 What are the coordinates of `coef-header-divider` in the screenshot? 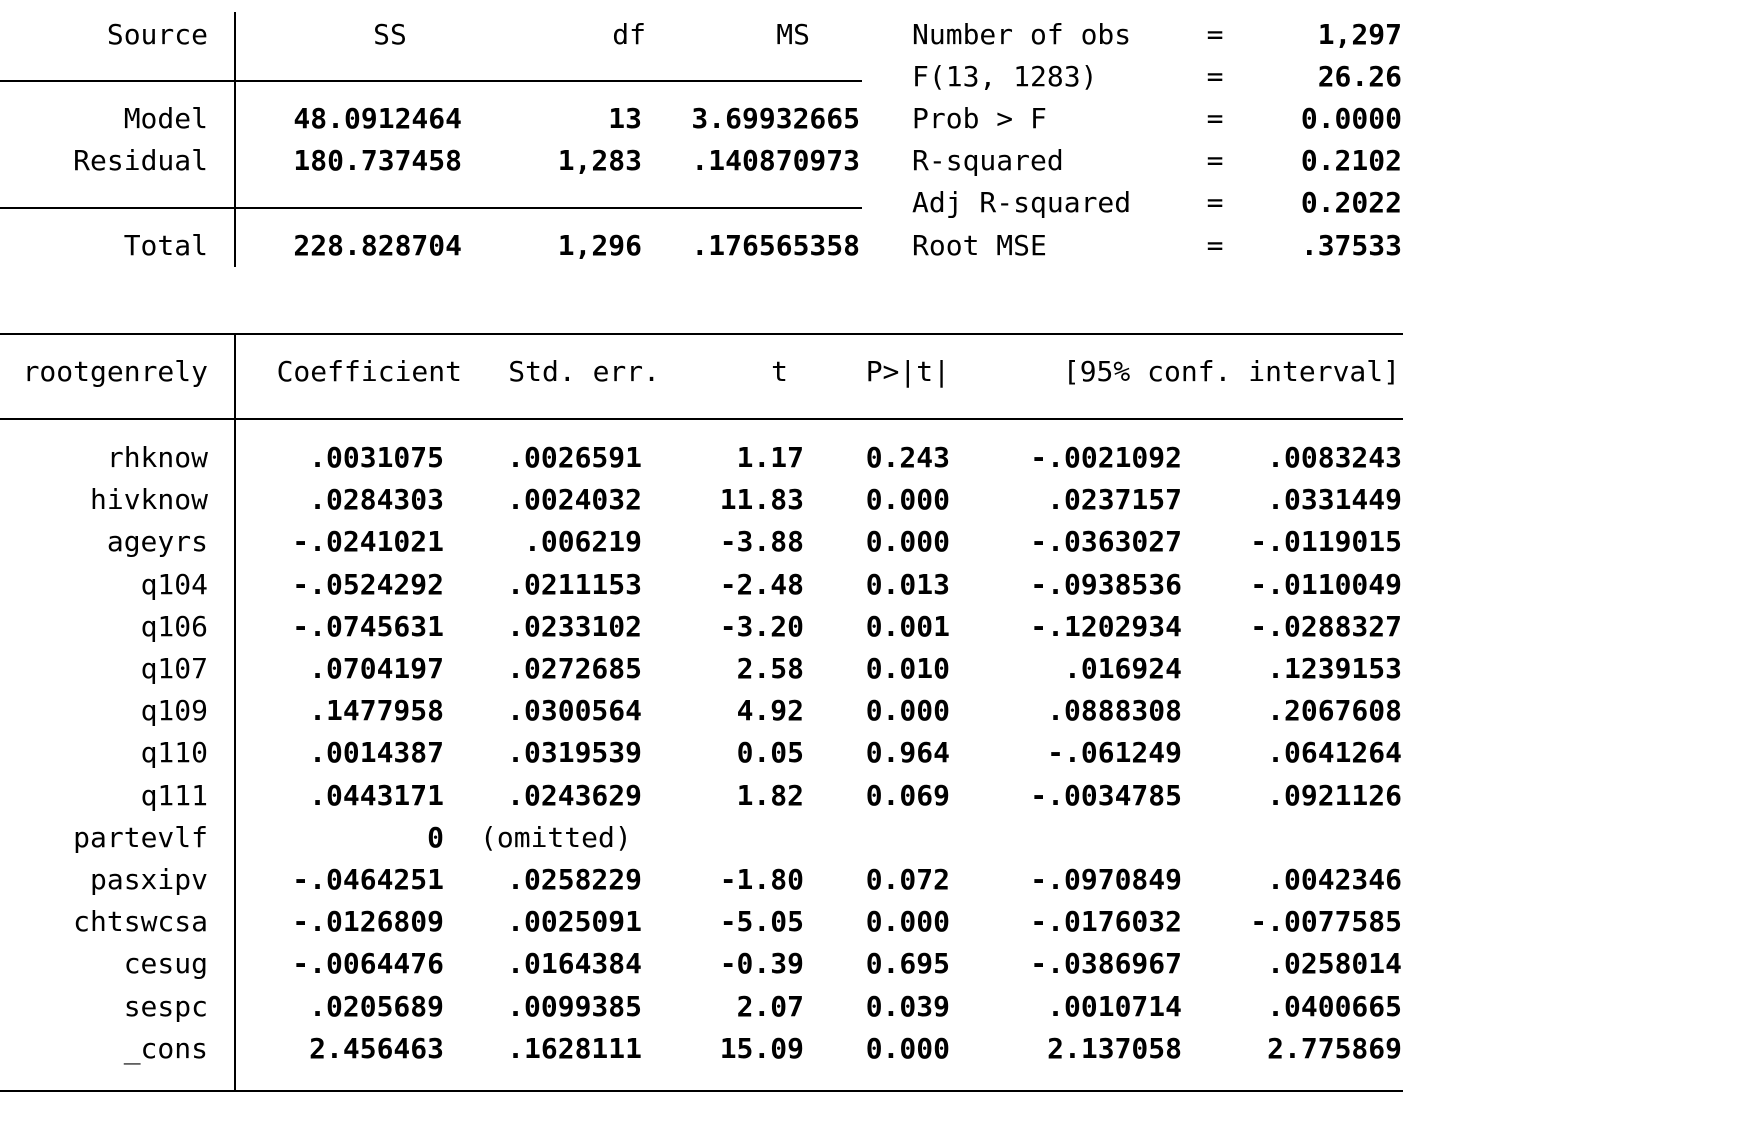 It's located at (701, 419).